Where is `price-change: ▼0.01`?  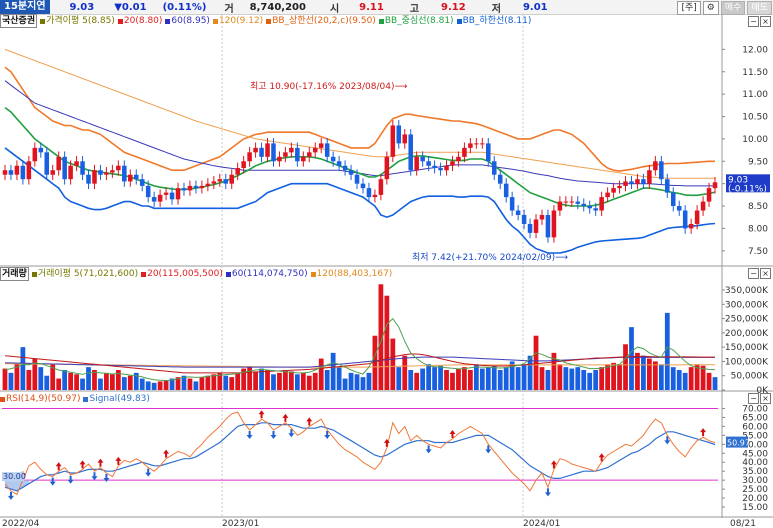
price-change: ▼0.01 is located at coordinates (130, 7).